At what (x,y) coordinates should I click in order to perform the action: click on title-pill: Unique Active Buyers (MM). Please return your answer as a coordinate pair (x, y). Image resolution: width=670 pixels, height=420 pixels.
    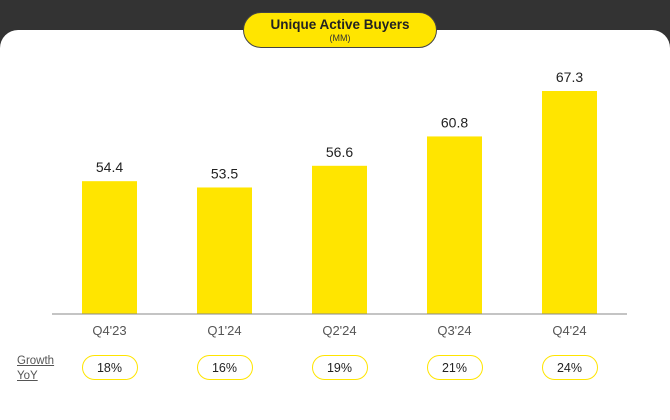
    Looking at the image, I should click on (340, 30).